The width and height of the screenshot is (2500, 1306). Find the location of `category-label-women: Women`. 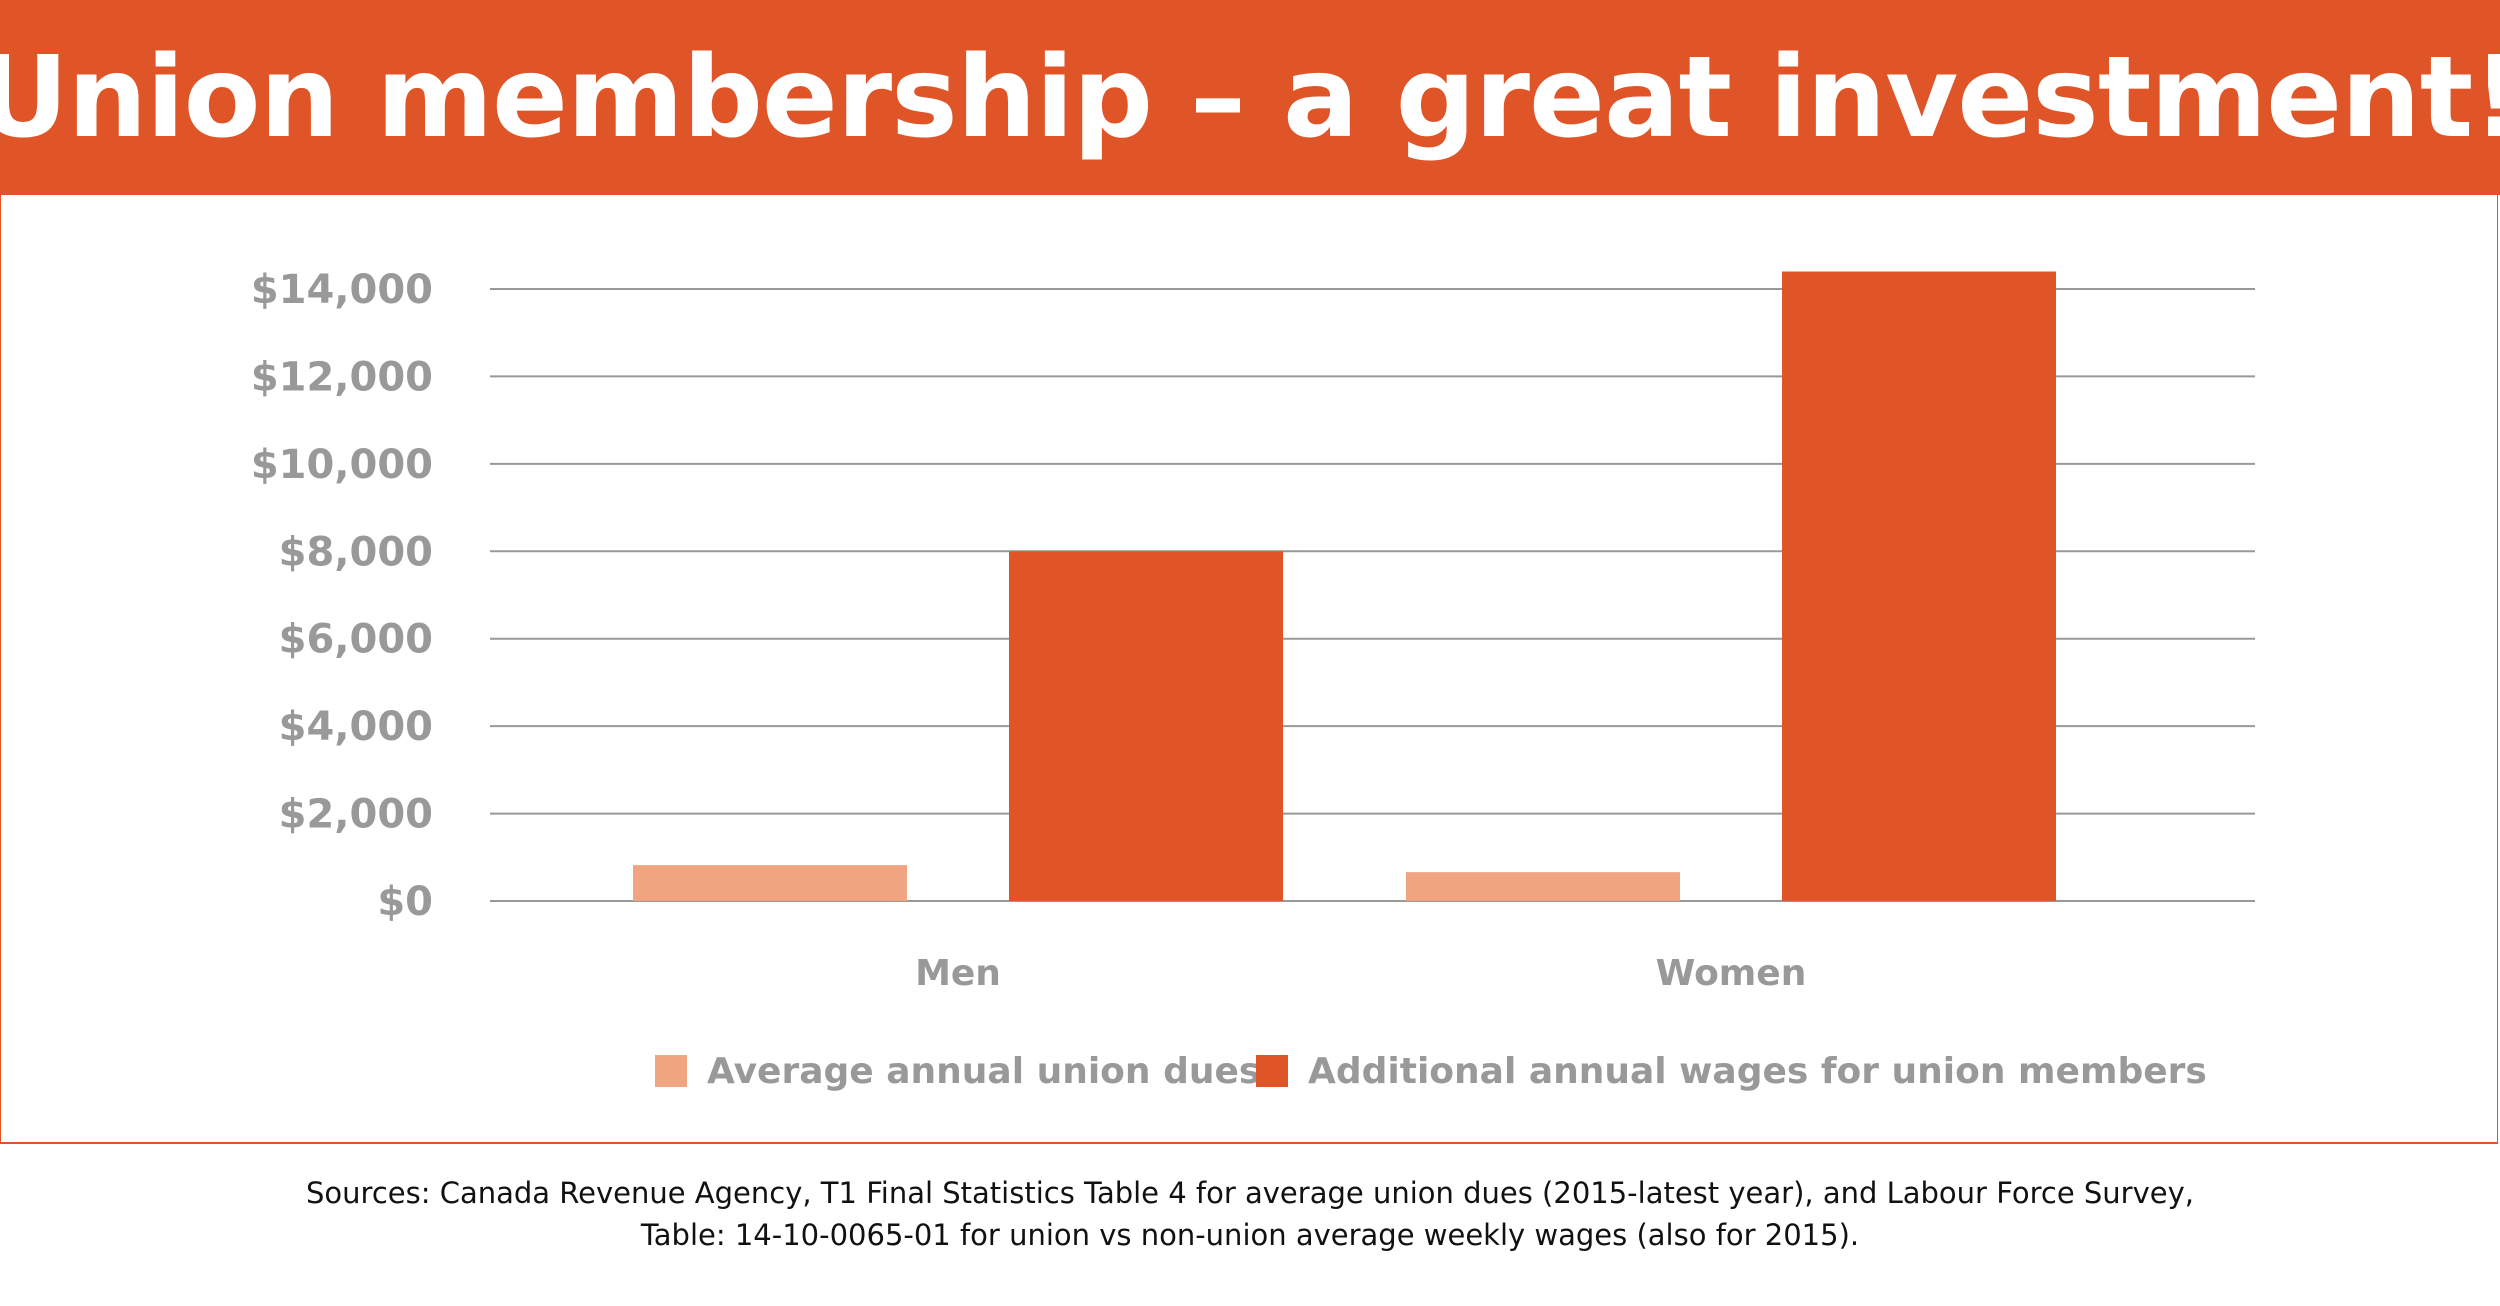

category-label-women: Women is located at coordinates (1731, 973).